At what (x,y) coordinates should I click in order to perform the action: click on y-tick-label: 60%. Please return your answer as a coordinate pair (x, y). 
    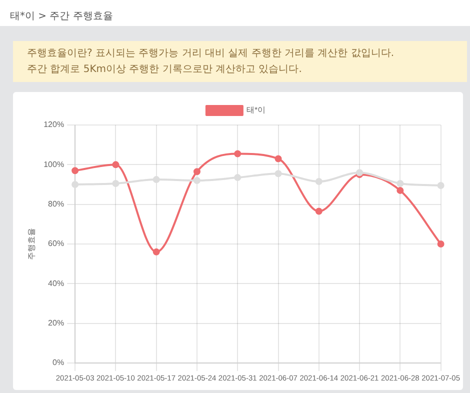
    Looking at the image, I should click on (56, 243).